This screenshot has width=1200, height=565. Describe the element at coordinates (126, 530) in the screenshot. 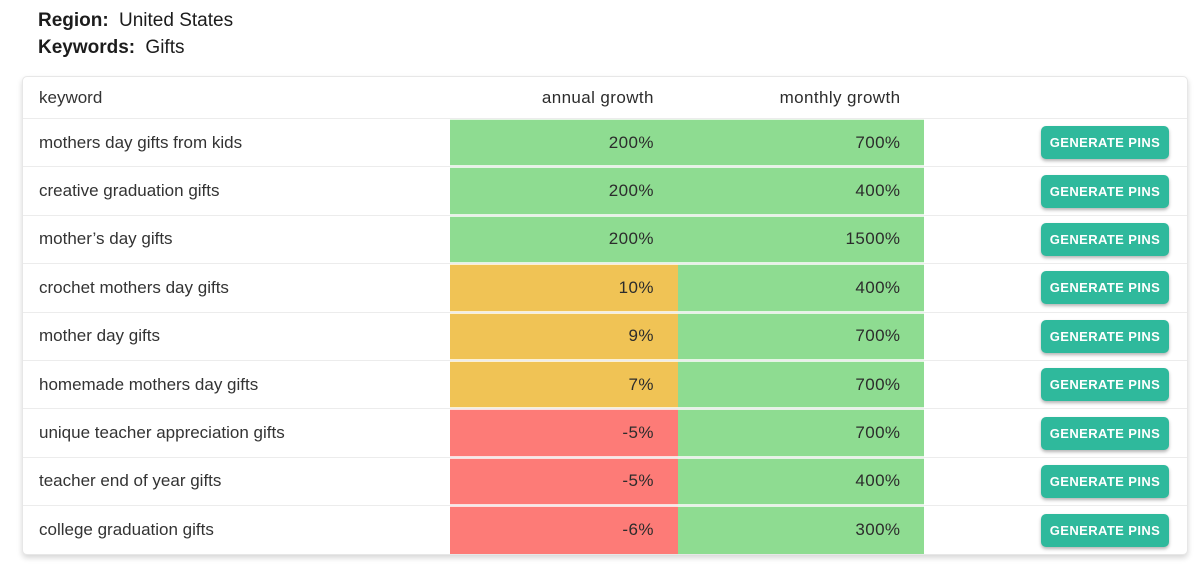

I see `keyword-cell: college graduation gifts` at that location.